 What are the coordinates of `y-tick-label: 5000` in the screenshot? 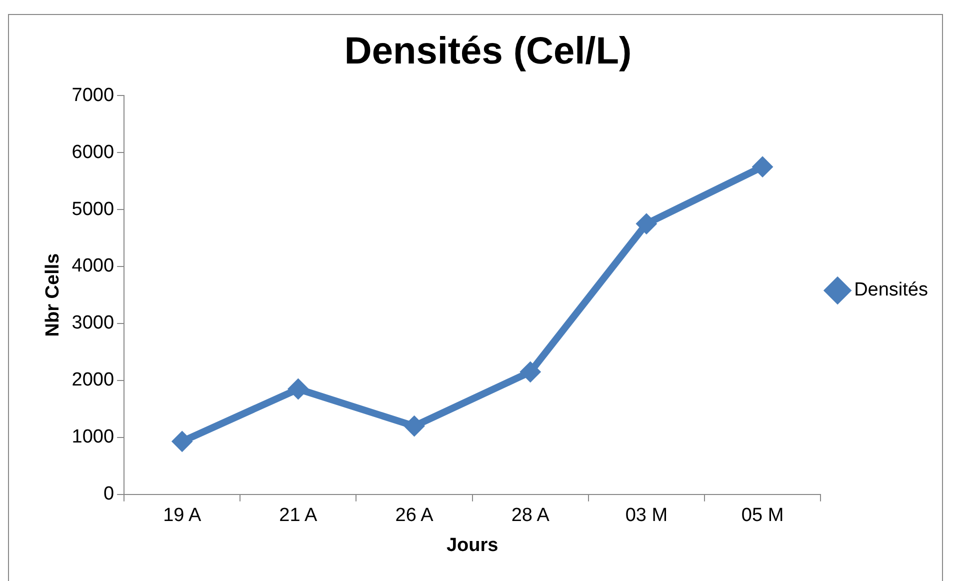 It's located at (93, 209).